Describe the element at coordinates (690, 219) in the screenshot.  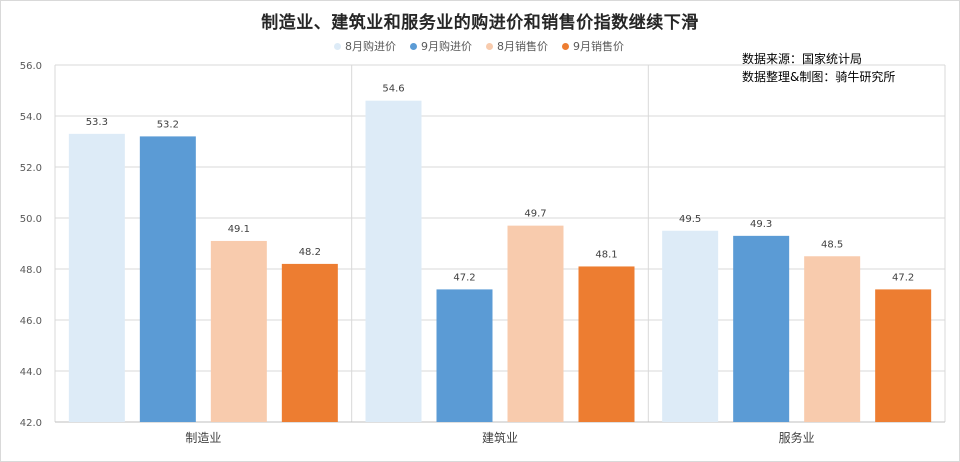
I see `data-label: 49.5` at that location.